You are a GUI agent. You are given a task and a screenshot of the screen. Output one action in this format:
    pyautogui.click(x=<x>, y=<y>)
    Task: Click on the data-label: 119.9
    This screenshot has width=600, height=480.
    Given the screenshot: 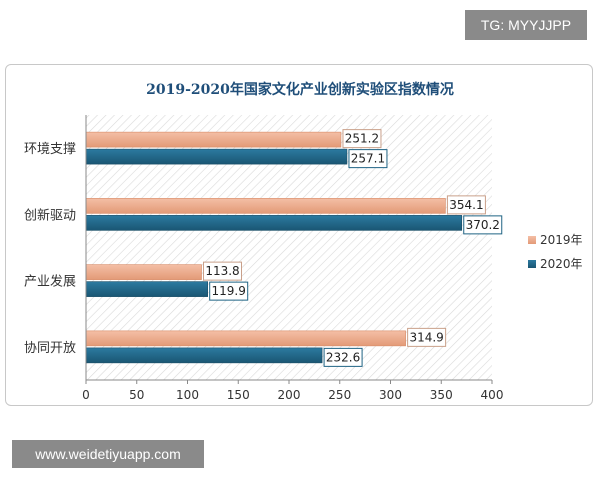 What is the action you would take?
    pyautogui.click(x=229, y=291)
    